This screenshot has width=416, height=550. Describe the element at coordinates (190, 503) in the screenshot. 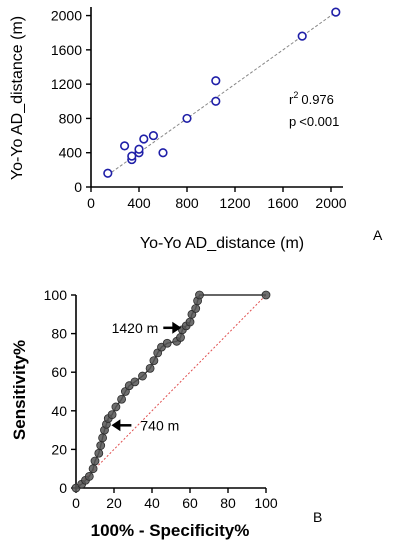

I see `panel-b-x-tick-label: 60` at that location.